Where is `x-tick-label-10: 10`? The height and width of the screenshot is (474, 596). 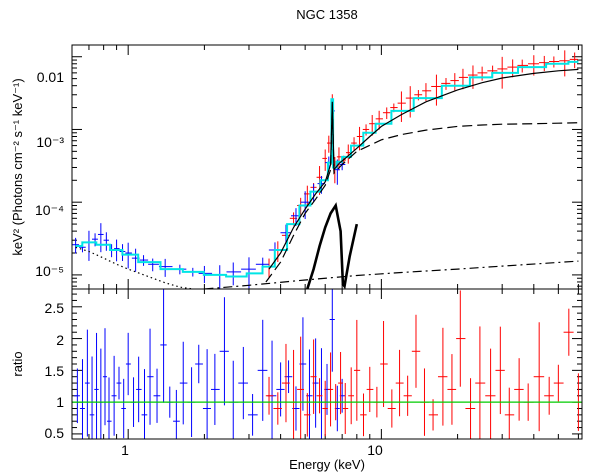 x-tick-label-10: 10 is located at coordinates (375, 450).